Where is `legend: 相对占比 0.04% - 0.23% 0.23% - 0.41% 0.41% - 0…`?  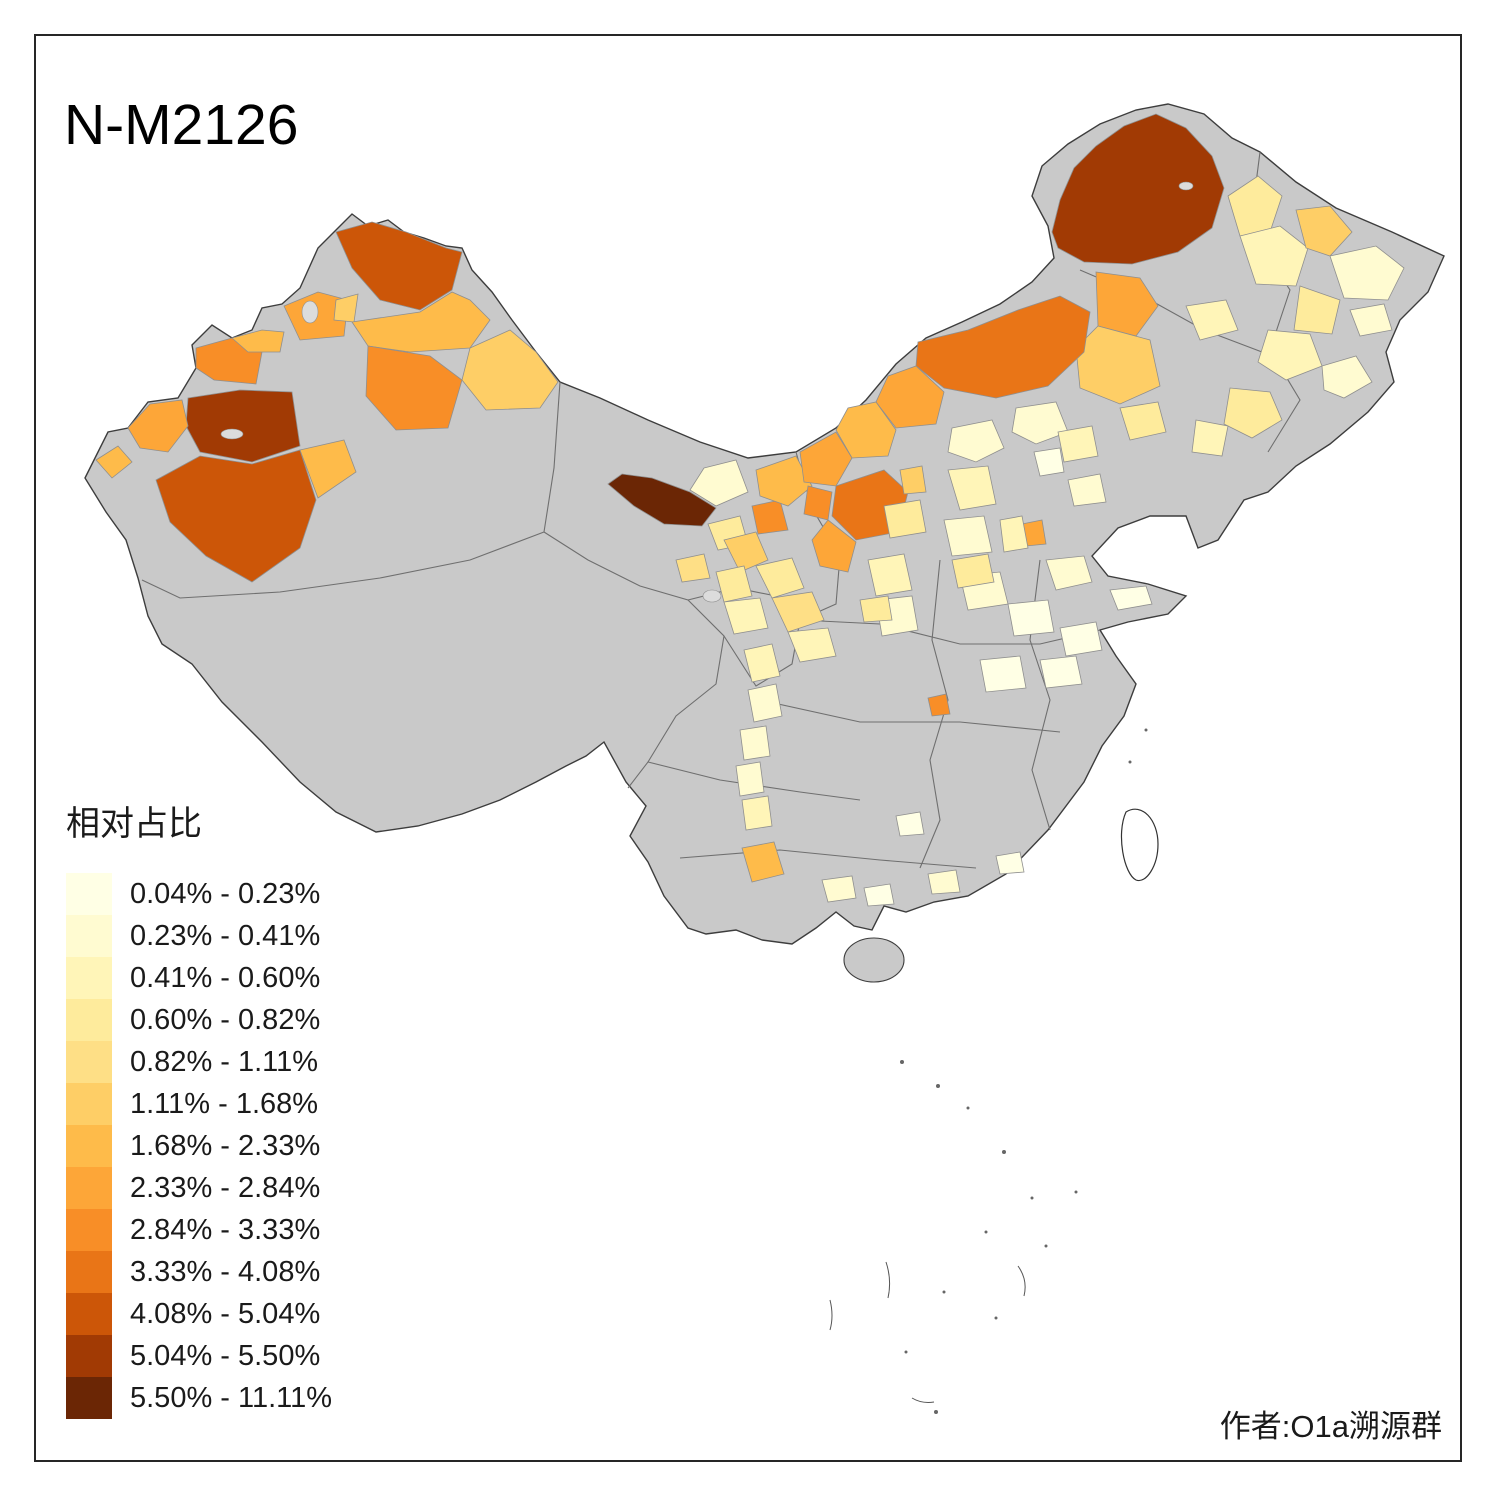 legend: 相对占比 0.04% - 0.23% 0.23% - 0.41% 0.41% - 0… is located at coordinates (199, 1107).